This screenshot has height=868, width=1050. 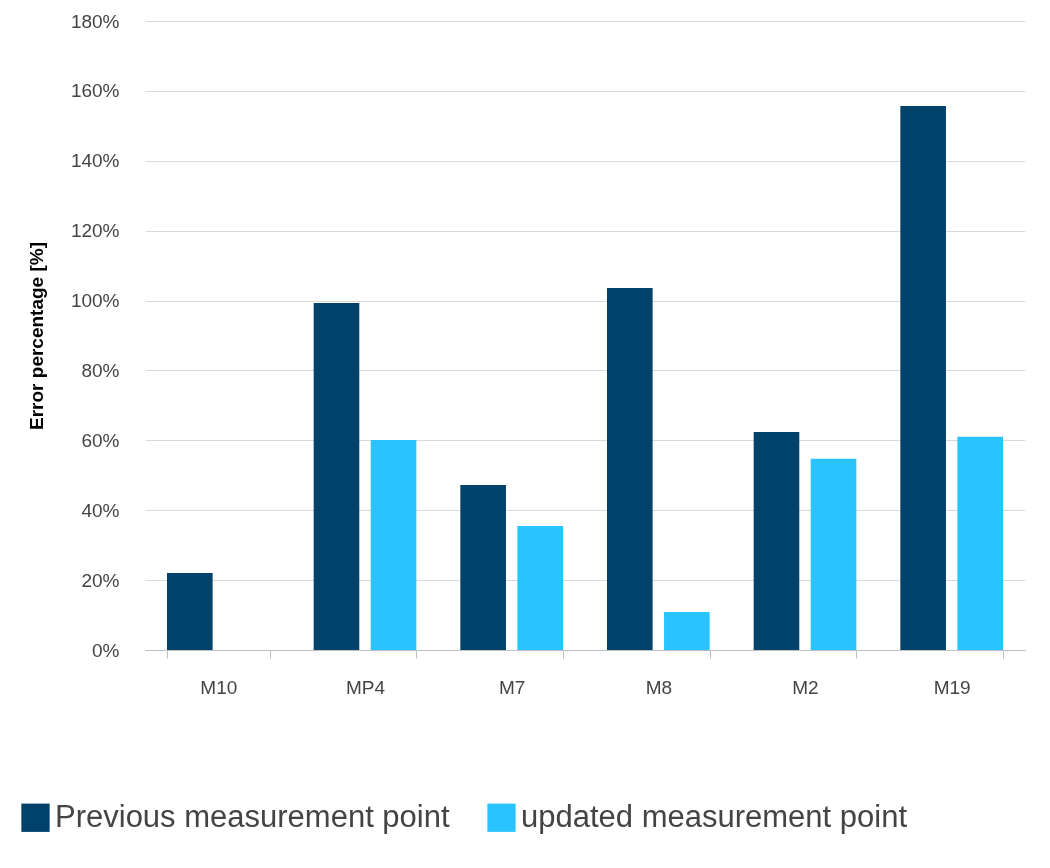 I want to click on y-tick-label: 120%, so click(x=95, y=231).